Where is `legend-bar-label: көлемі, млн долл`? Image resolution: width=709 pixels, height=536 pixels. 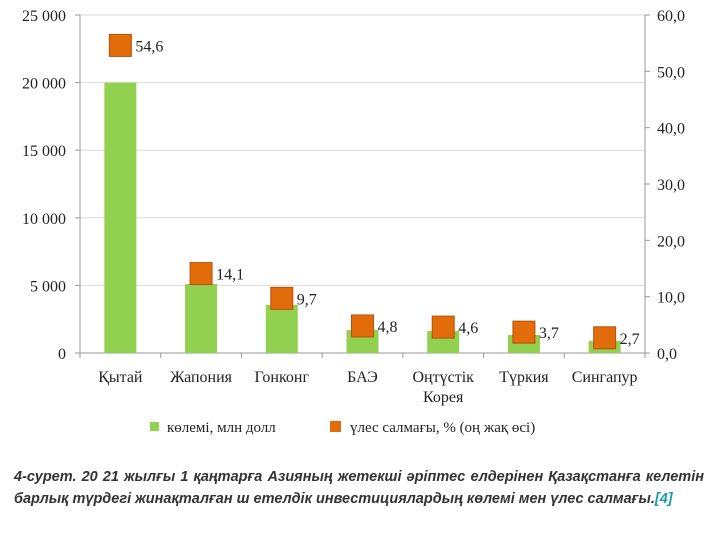
legend-bar-label: көлемі, млн долл is located at coordinates (221, 428).